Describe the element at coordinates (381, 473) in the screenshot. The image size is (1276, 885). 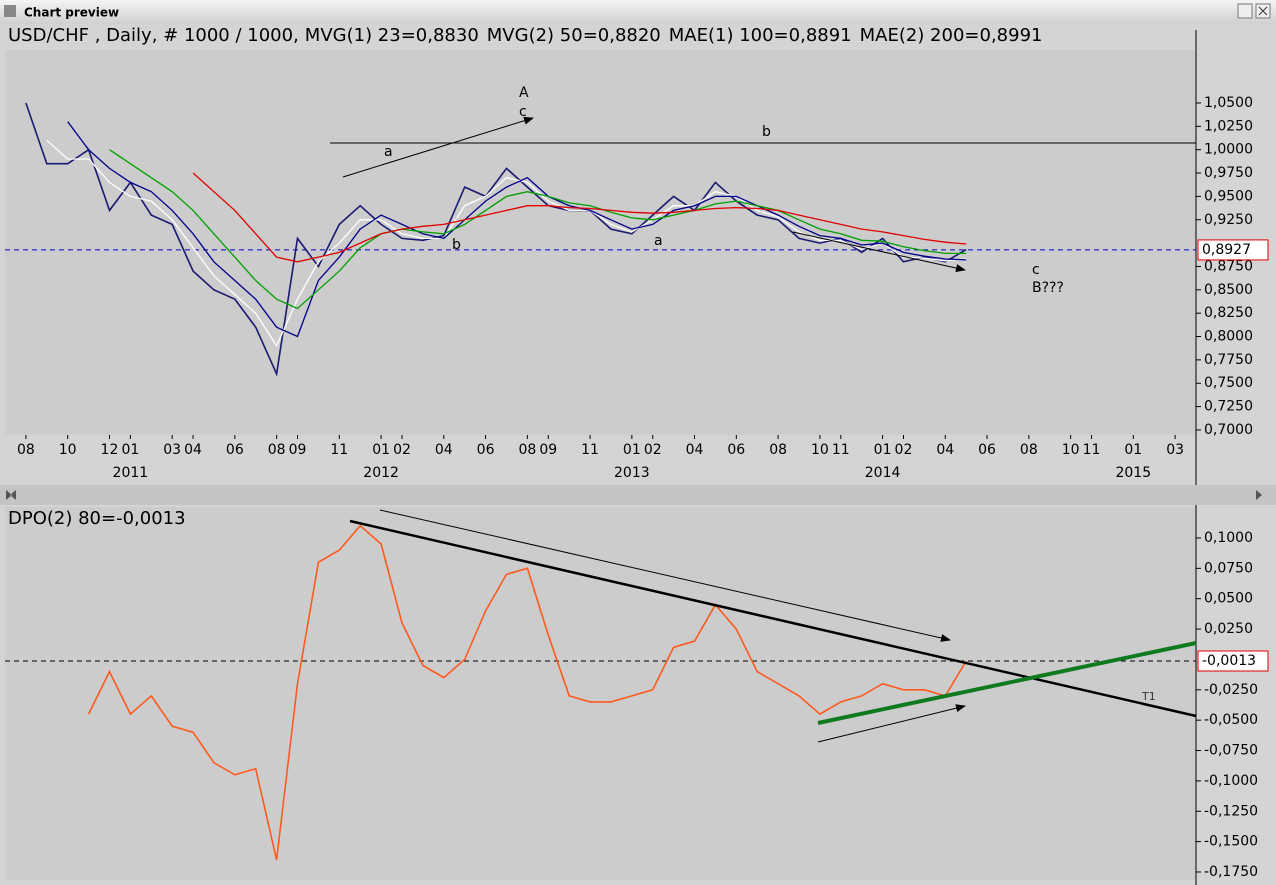
I see `year-label: 2012` at that location.